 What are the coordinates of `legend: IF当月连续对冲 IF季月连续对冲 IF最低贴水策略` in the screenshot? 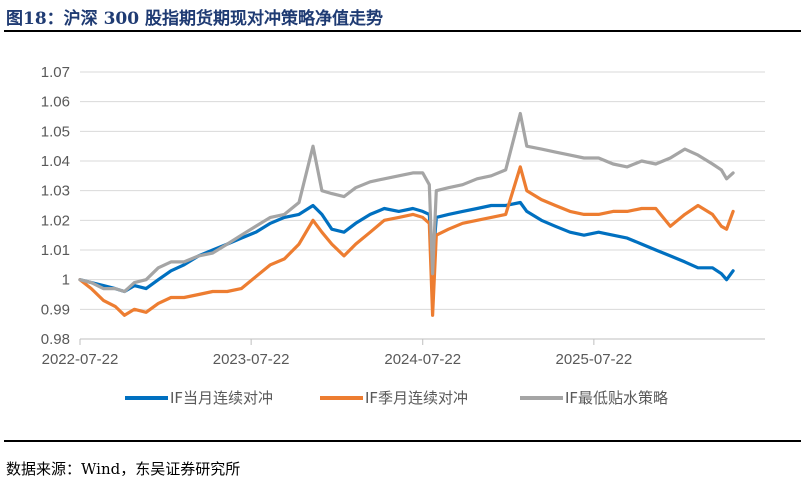 It's located at (396, 398).